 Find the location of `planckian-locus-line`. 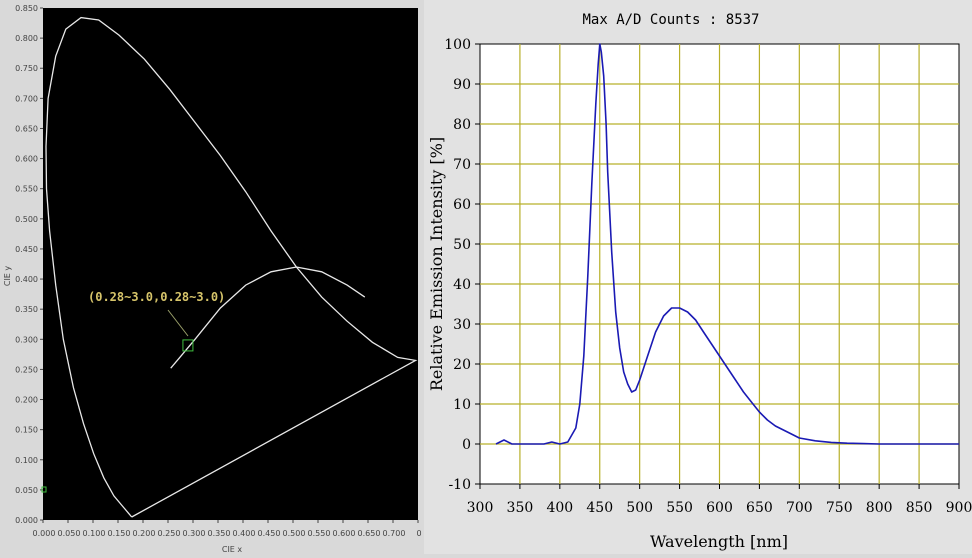

planckian-locus-line is located at coordinates (268, 317).